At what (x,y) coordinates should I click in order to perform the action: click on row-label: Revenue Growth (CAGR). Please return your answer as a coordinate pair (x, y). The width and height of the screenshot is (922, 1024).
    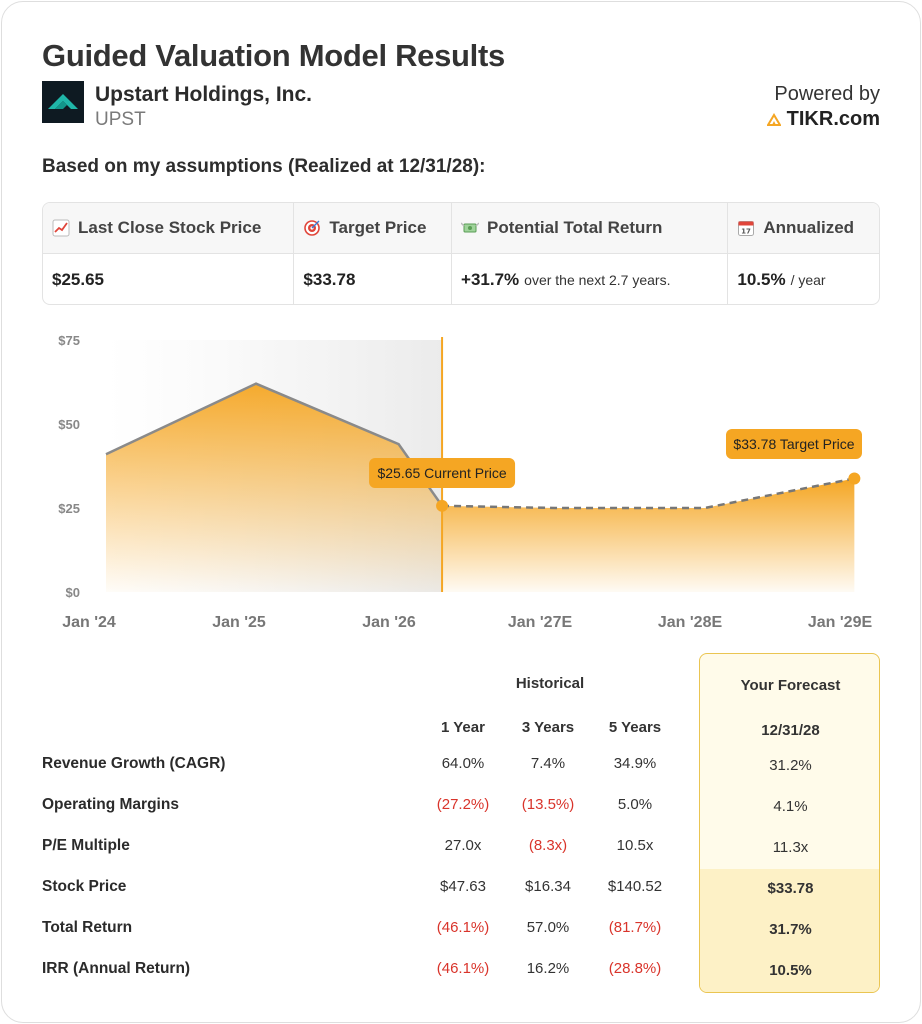
    Looking at the image, I should click on (134, 763).